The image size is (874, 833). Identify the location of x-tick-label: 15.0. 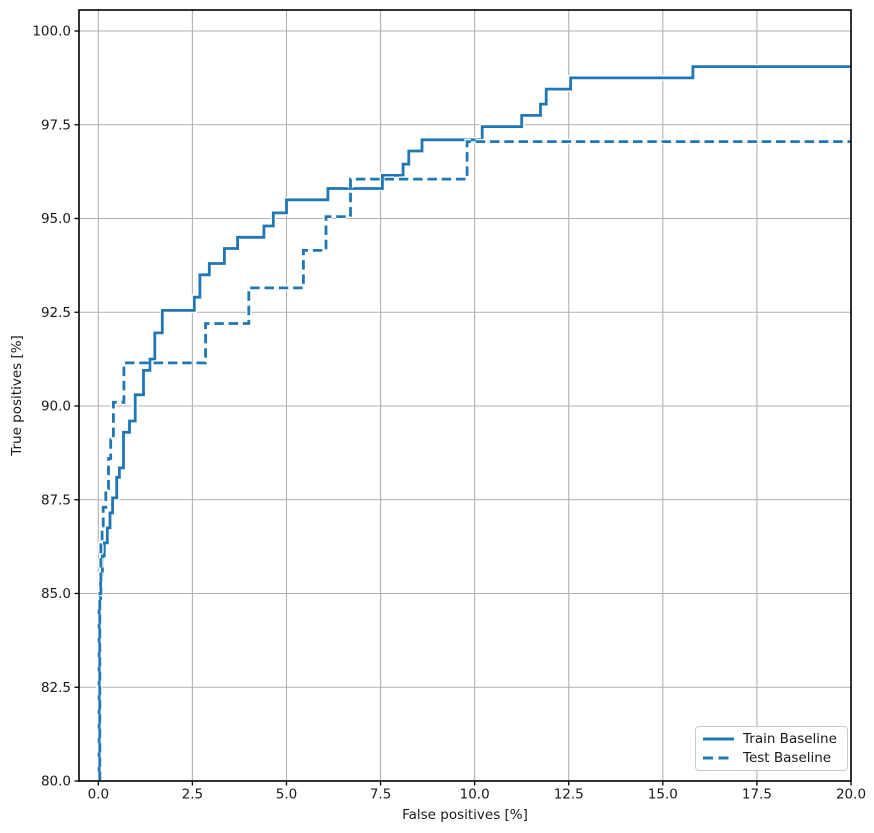
(663, 795).